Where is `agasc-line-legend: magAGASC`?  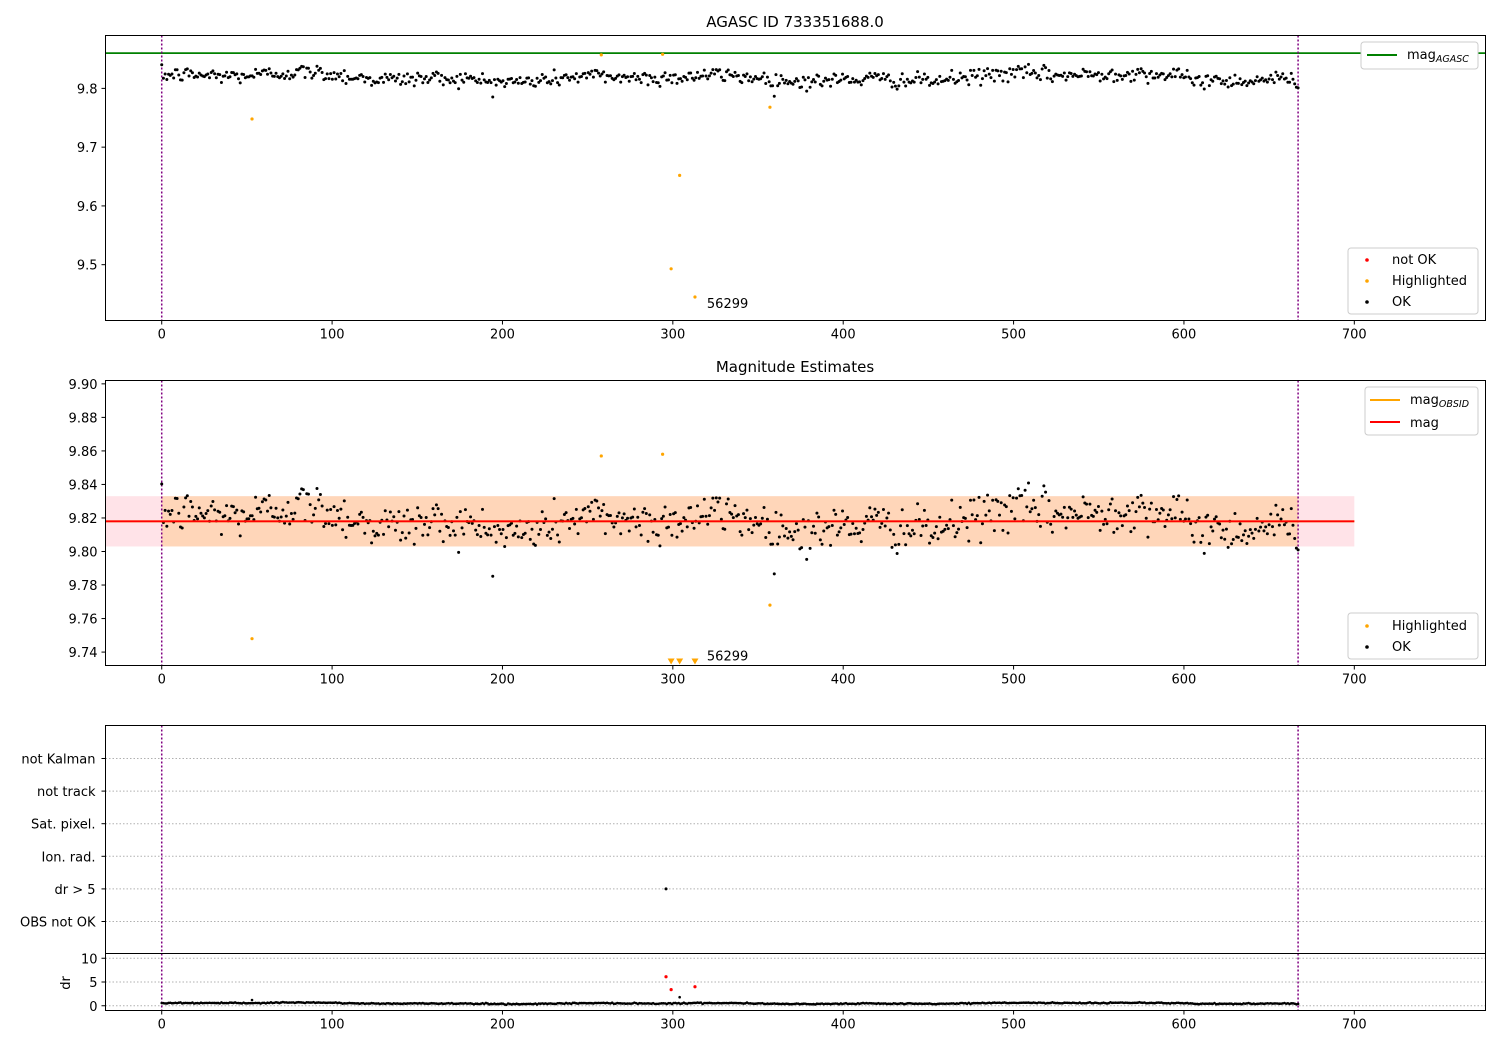 agasc-line-legend: magAGASC is located at coordinates (1419, 55).